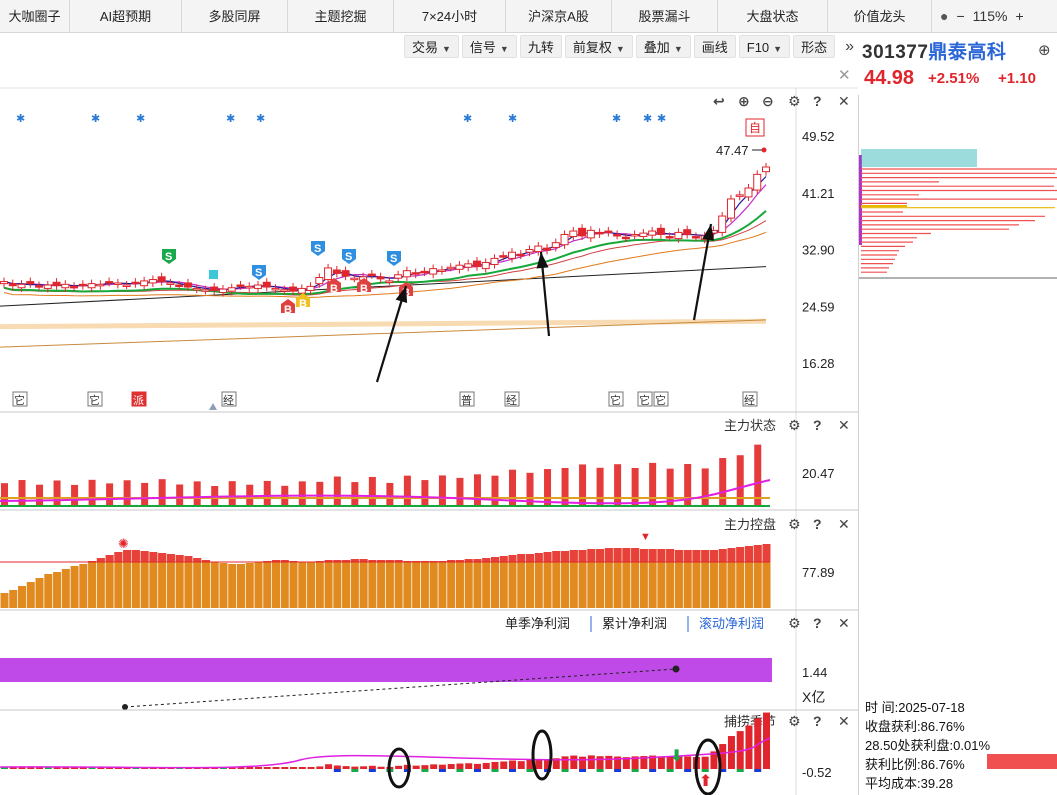 Image resolution: width=1057 pixels, height=795 pixels. Describe the element at coordinates (318, 248) in the screenshot. I see `sell-signal-icon` at that location.